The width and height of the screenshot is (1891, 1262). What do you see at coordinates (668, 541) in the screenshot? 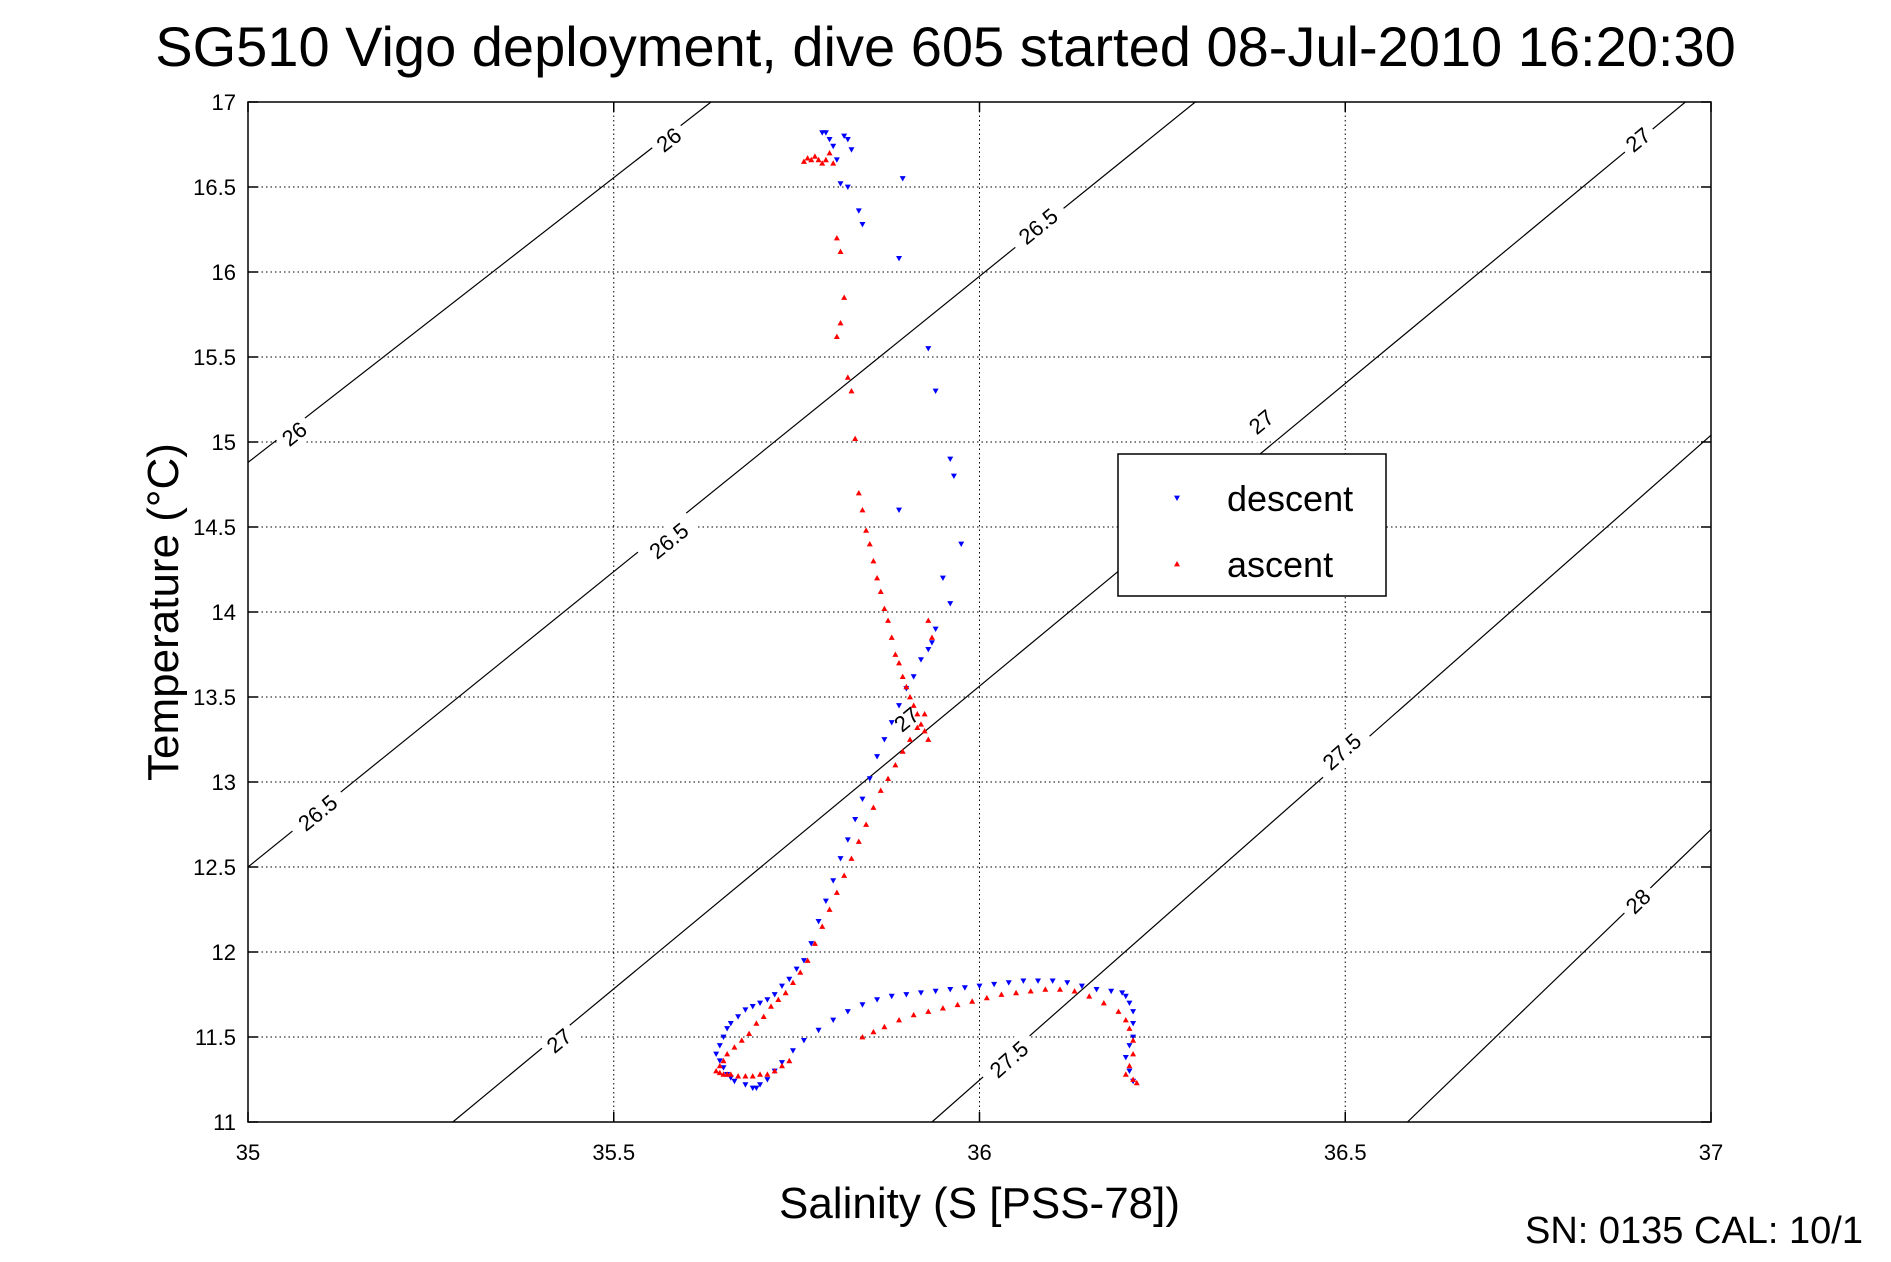
I see `contour-label: 26.5` at bounding box center [668, 541].